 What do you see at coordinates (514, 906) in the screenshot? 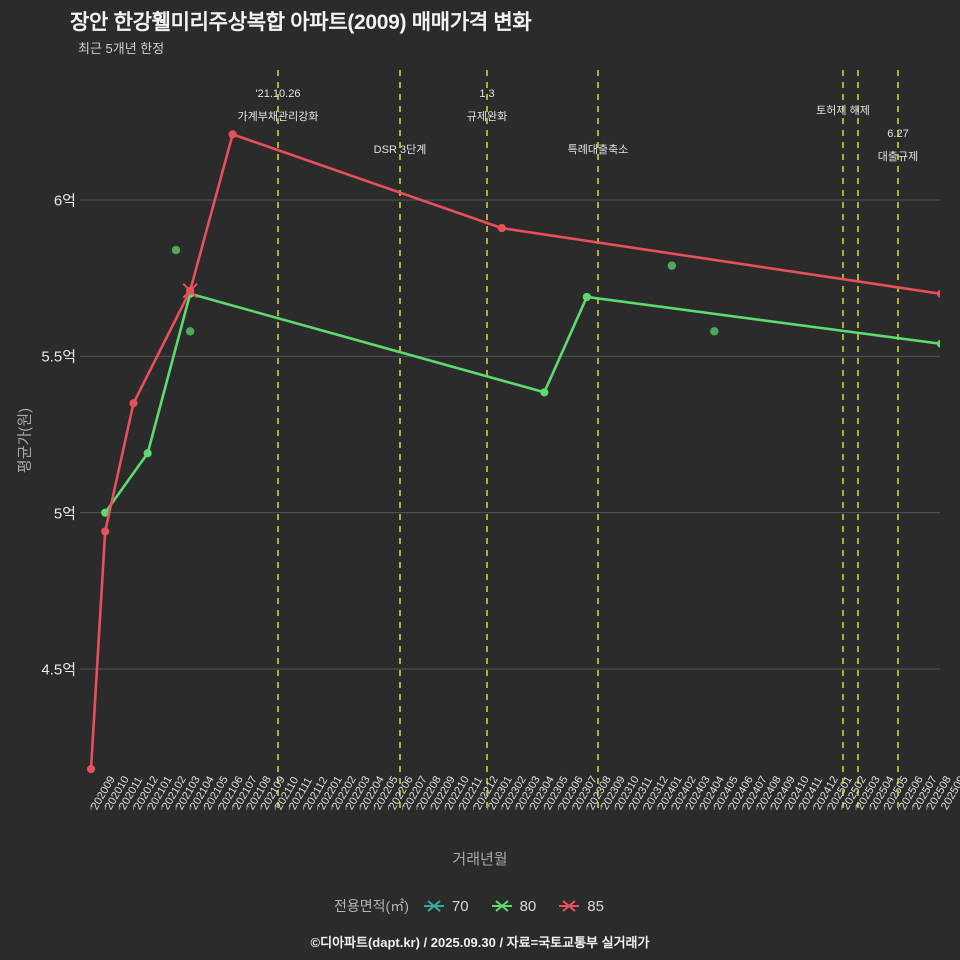
I see `legend-item-80: 80` at bounding box center [514, 906].